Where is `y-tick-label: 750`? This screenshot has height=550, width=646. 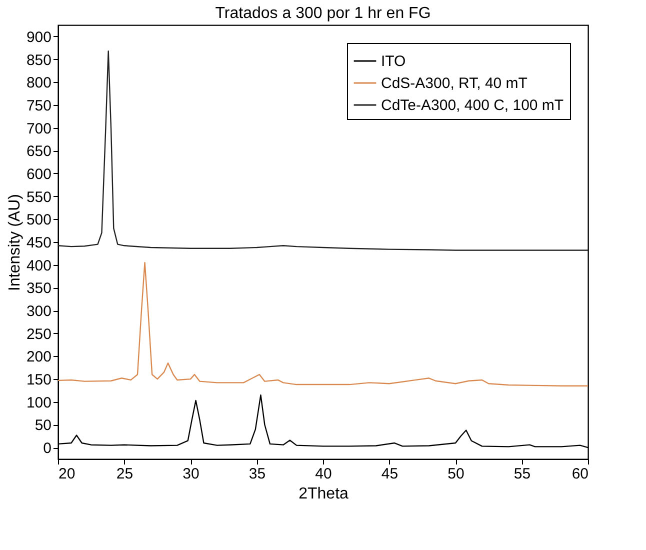
y-tick-label: 750 is located at coordinates (39, 105).